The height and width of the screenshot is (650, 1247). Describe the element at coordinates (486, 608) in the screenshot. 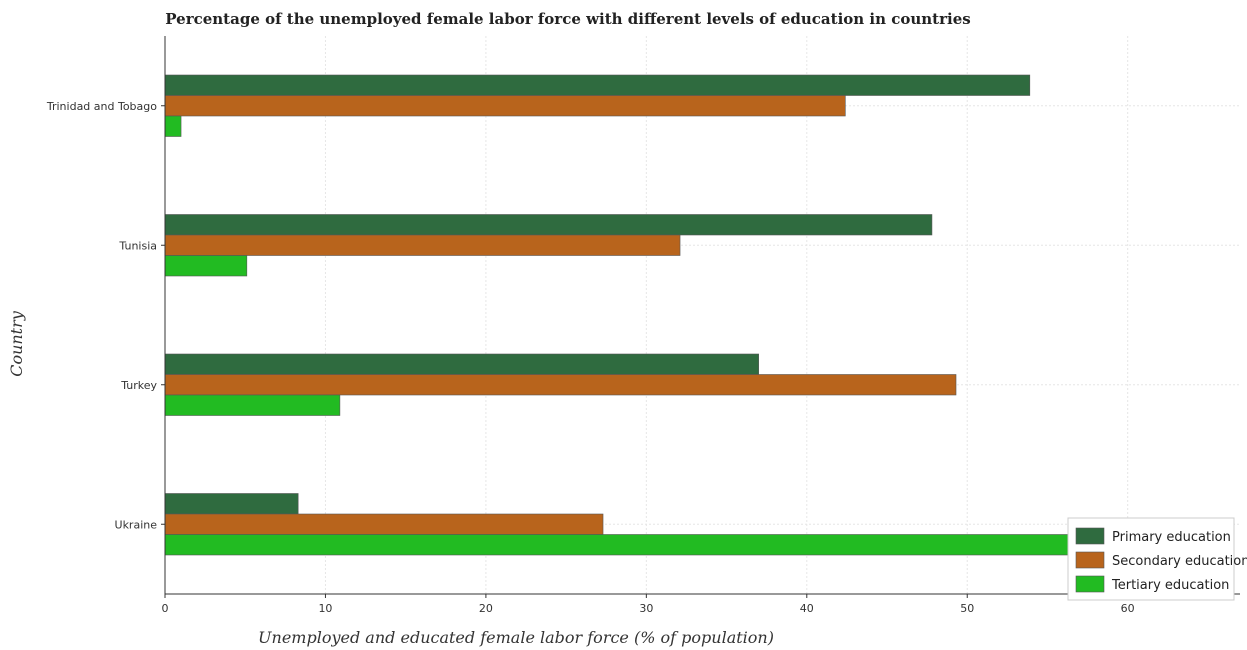

I see `x-tick-label: 20` at that location.